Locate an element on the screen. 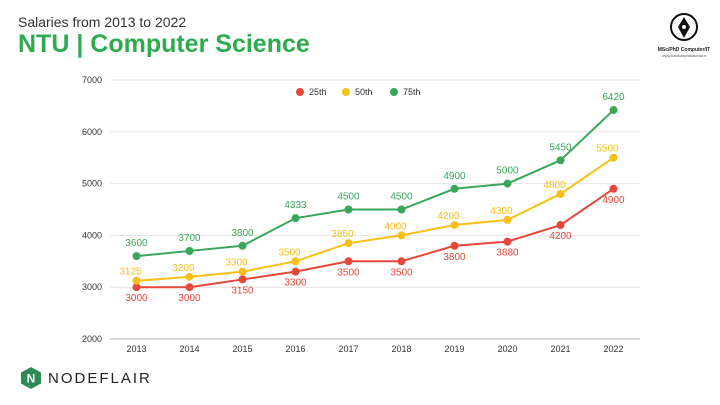 The width and height of the screenshot is (720, 405). y-tick-label-3000: 3000 is located at coordinates (92, 287).